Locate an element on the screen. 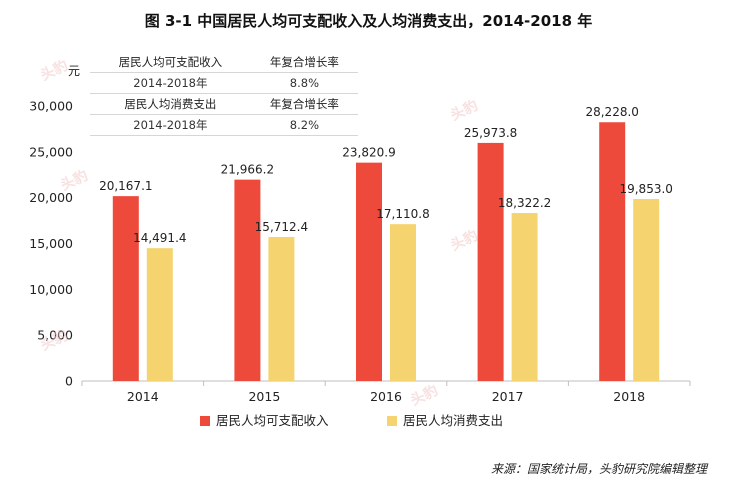  legend-label: 居民人均消费支出 is located at coordinates (453, 420).